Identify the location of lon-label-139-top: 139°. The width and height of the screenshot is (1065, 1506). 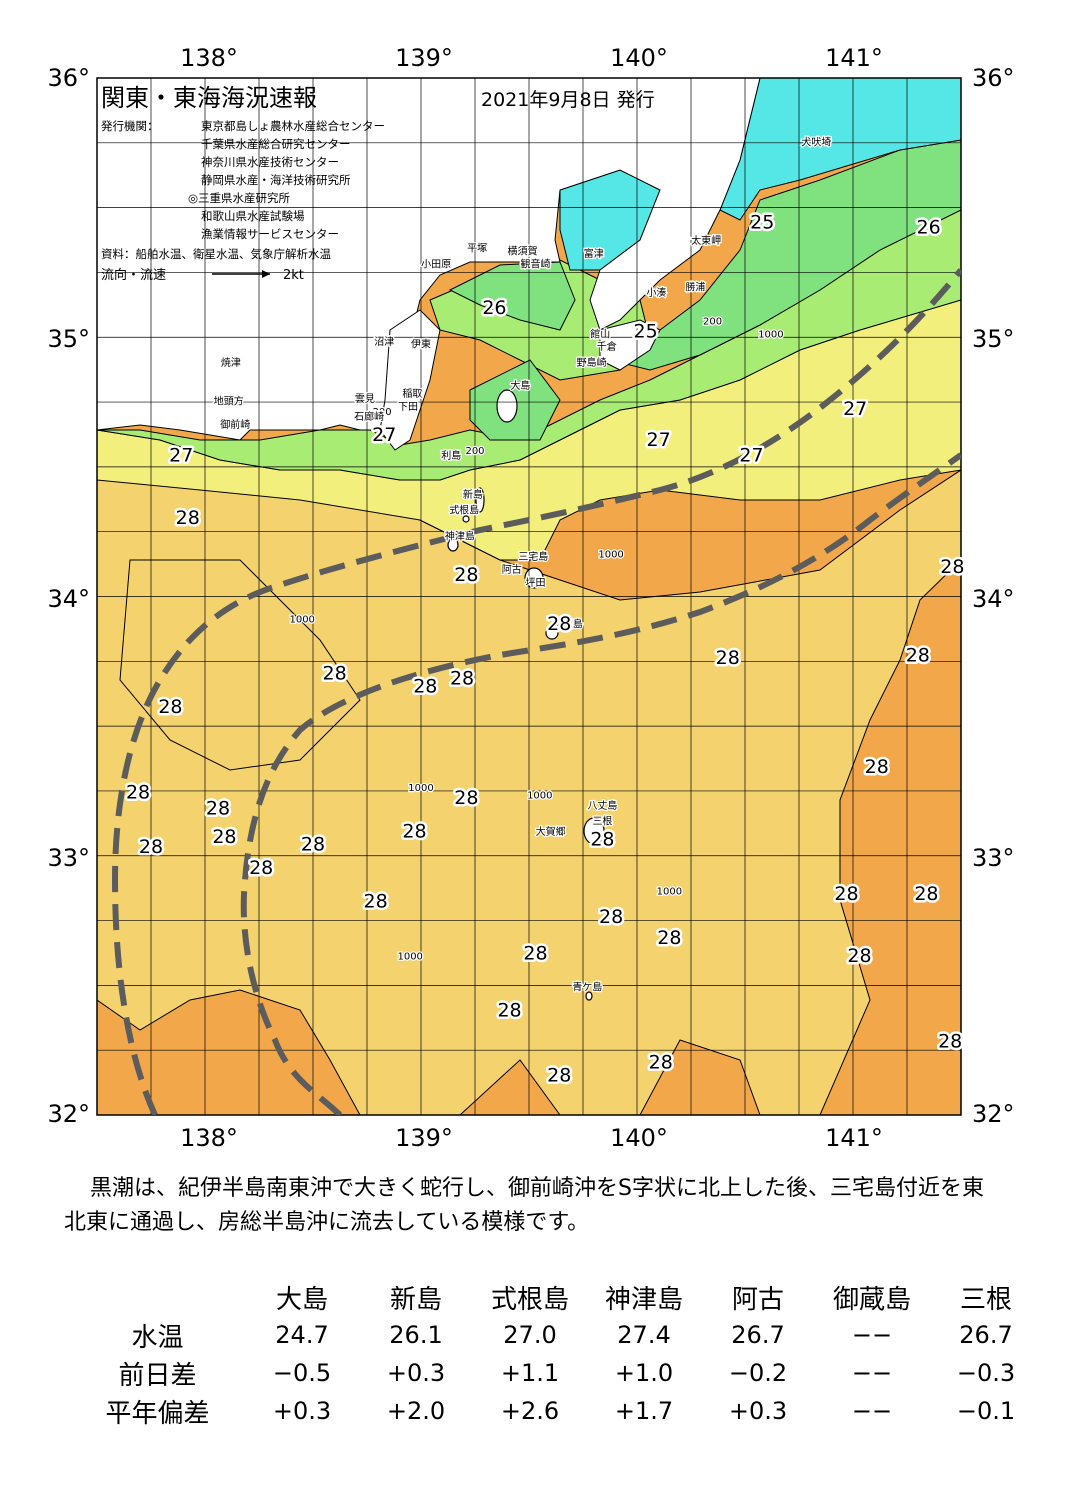
(424, 58).